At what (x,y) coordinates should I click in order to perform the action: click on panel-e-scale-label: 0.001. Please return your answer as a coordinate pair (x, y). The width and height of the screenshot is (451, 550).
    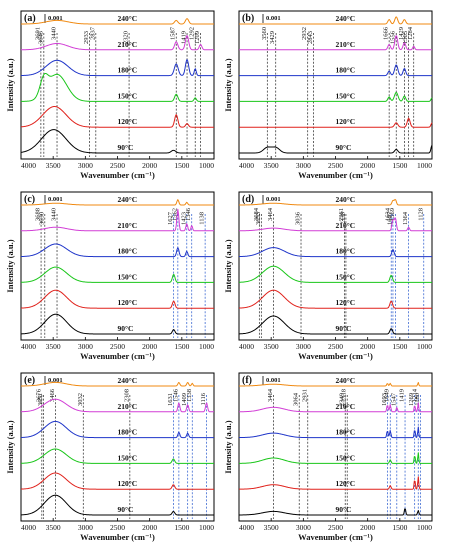
    Looking at the image, I should click on (55, 380).